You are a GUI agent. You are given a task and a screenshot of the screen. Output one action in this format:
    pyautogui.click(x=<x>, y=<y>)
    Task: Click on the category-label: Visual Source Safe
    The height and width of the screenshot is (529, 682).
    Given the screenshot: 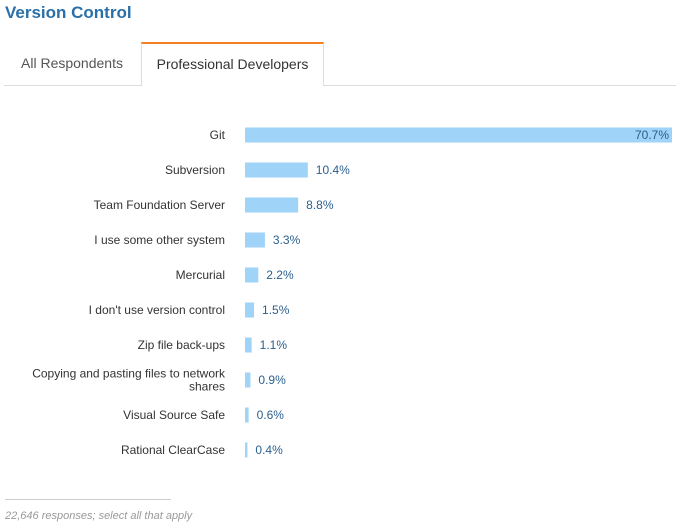 What is the action you would take?
    pyautogui.click(x=174, y=415)
    